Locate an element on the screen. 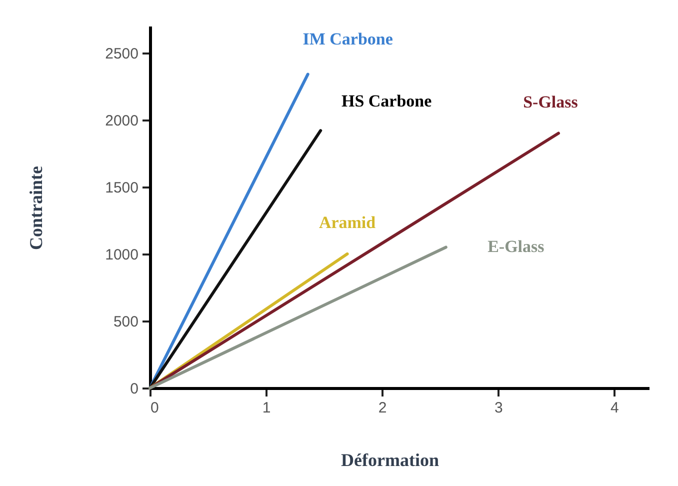 Image resolution: width=678 pixels, height=486 pixels. y-tick-label: 1000 is located at coordinates (121, 255).